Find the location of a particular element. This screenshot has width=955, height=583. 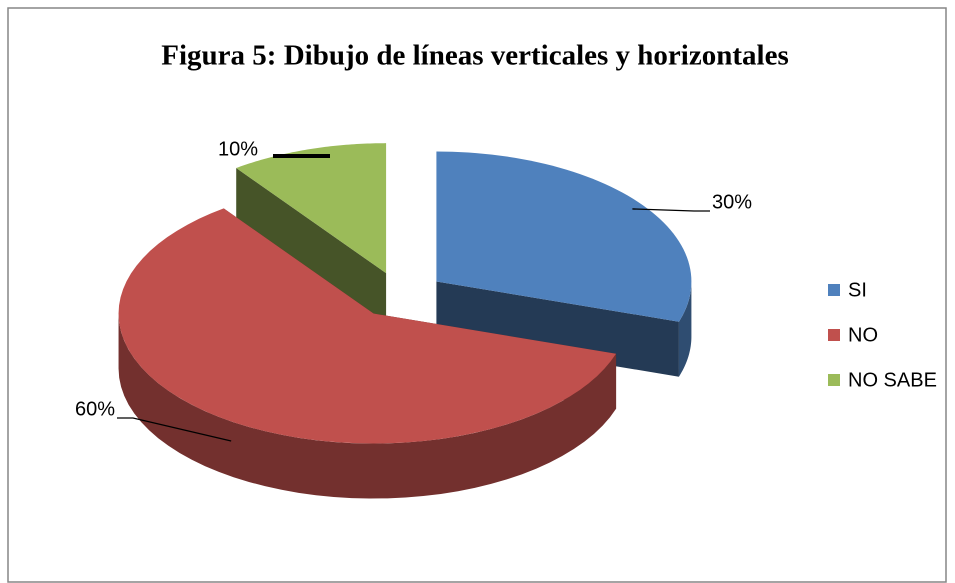

data-label: 30% is located at coordinates (732, 202).